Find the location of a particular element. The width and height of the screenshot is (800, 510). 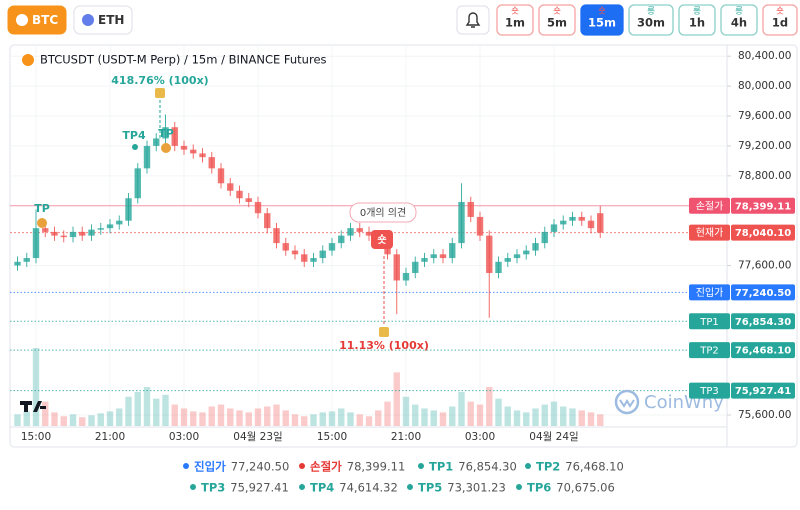

asset-icon is located at coordinates (22, 20).